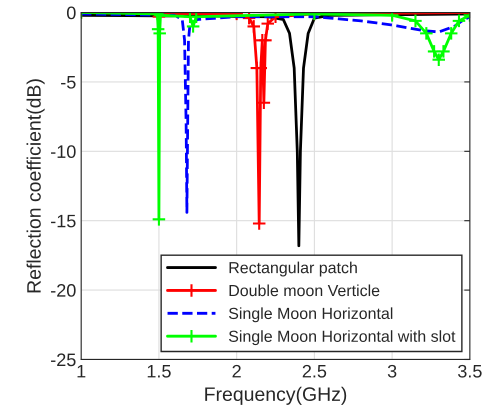 The image size is (492, 418). I want to click on x-tick-label: 1.5, so click(159, 371).